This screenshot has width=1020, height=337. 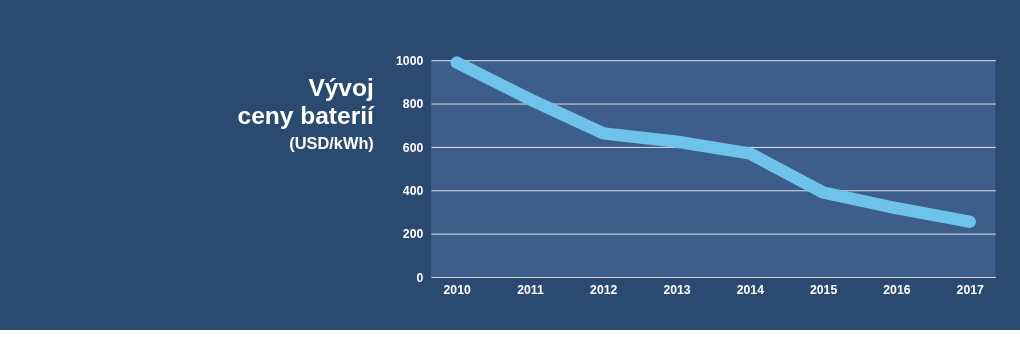 What do you see at coordinates (413, 234) in the screenshot?
I see `y-tick-label: 200` at bounding box center [413, 234].